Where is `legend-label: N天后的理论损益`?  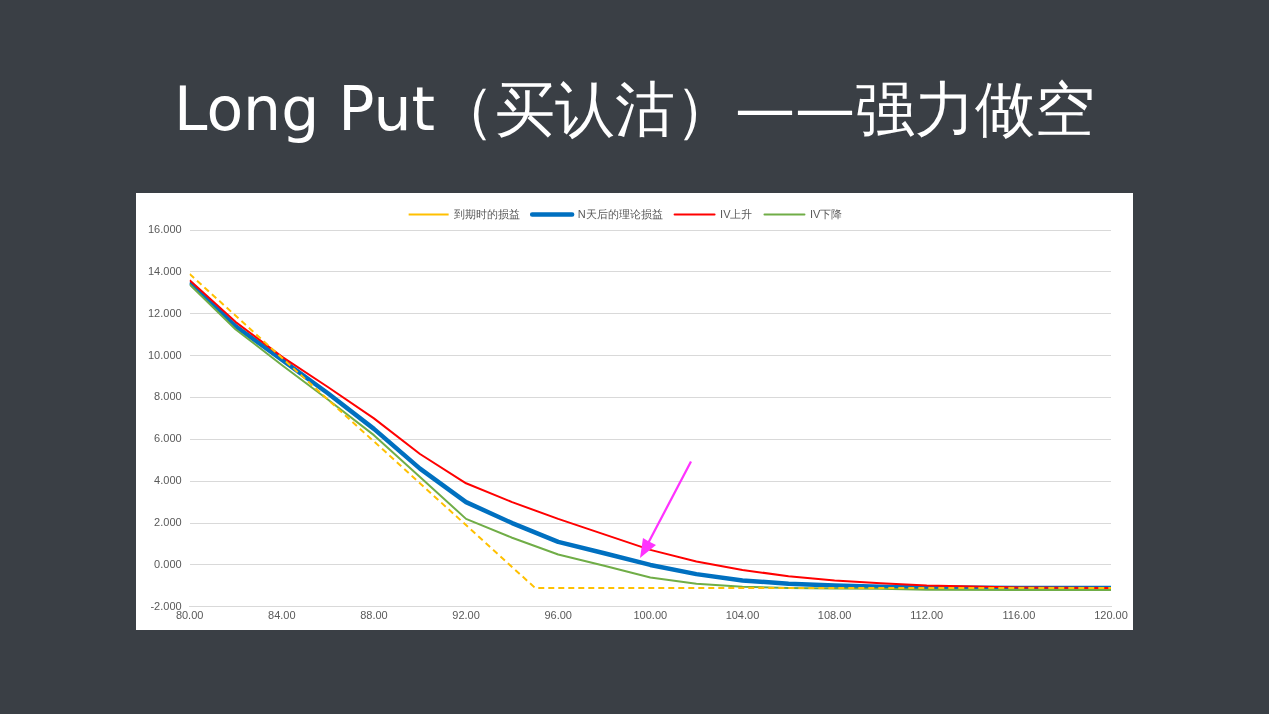
legend-label: N天后的理论损益 is located at coordinates (620, 213).